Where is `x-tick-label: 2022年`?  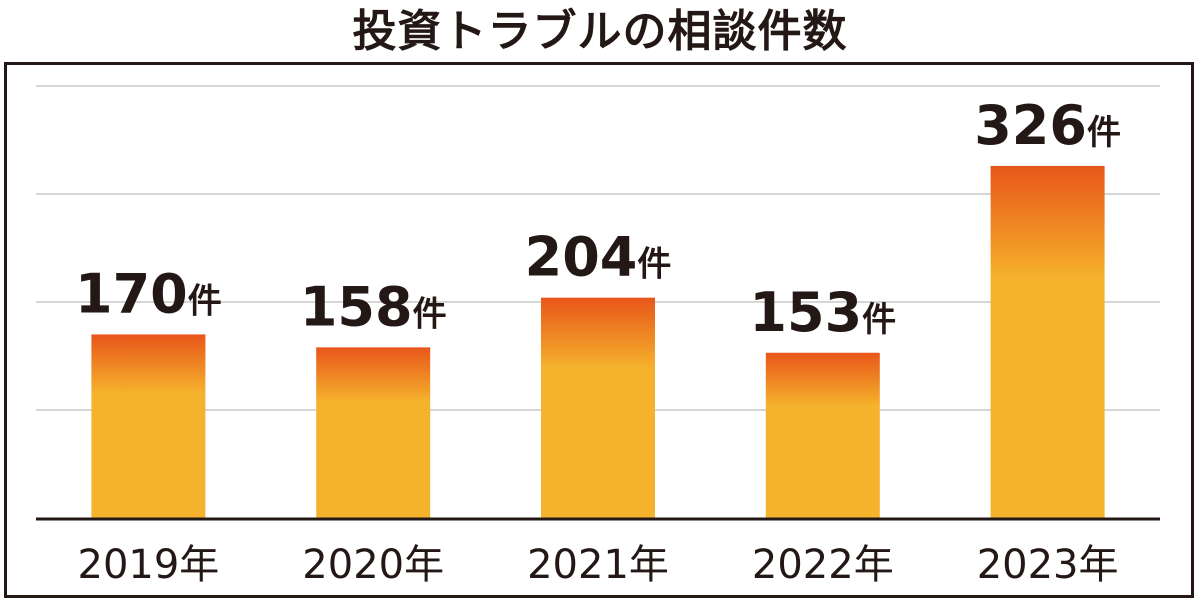
x-tick-label: 2022年 is located at coordinates (823, 565).